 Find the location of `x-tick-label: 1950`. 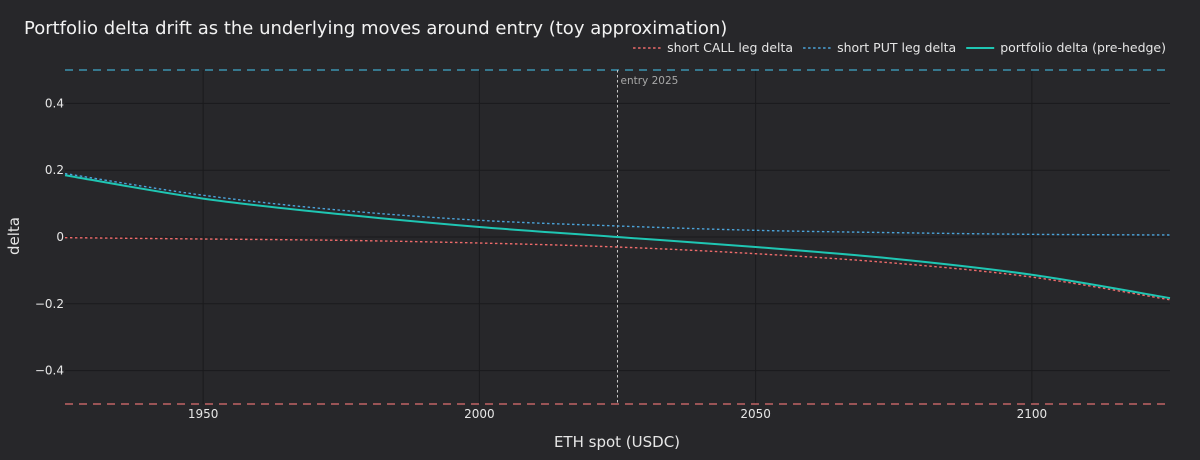

x-tick-label: 1950 is located at coordinates (203, 414).